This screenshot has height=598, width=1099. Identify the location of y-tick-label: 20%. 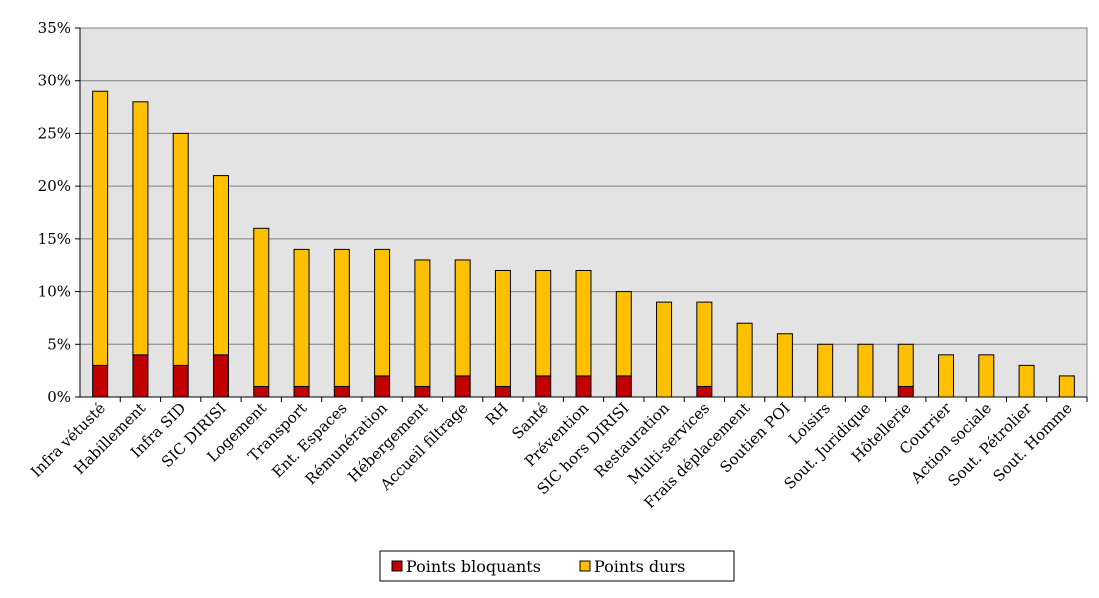
(54, 186).